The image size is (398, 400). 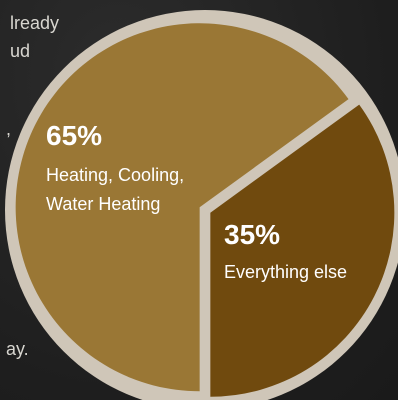 What do you see at coordinates (285, 272) in the screenshot?
I see `slice-label-everything-else: Everything else` at bounding box center [285, 272].